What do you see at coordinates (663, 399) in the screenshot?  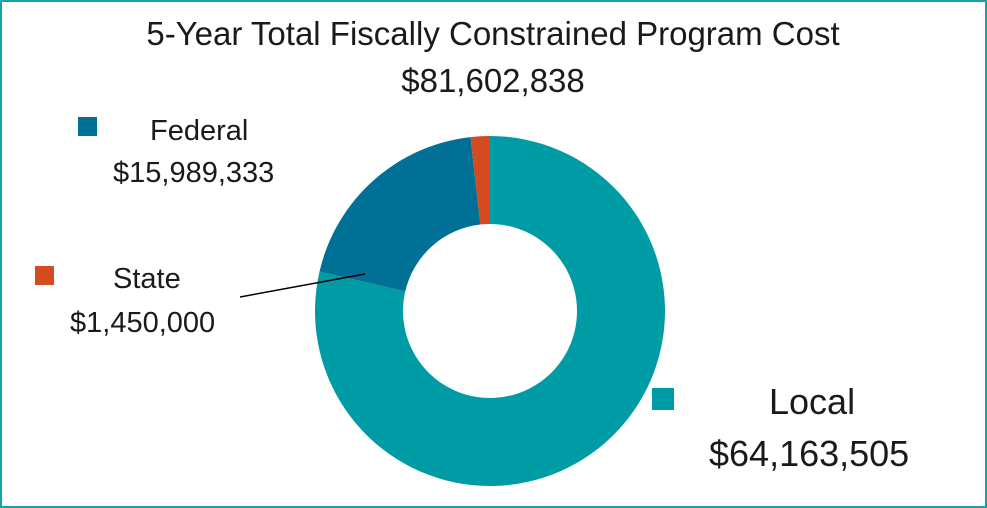 I see `legend-swatch-local` at bounding box center [663, 399].